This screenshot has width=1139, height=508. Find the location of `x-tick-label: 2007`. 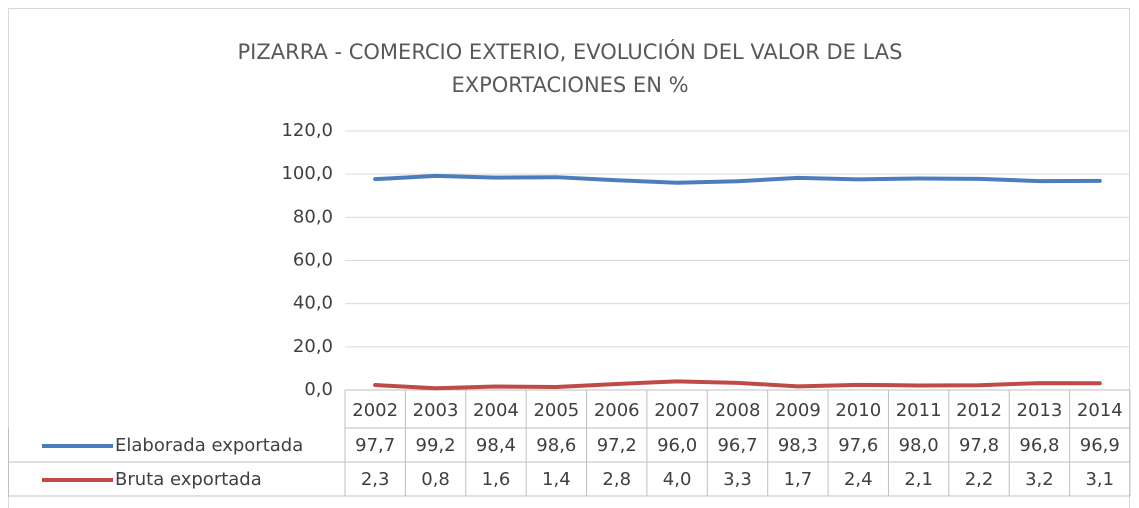

x-tick-label: 2007 is located at coordinates (677, 410).